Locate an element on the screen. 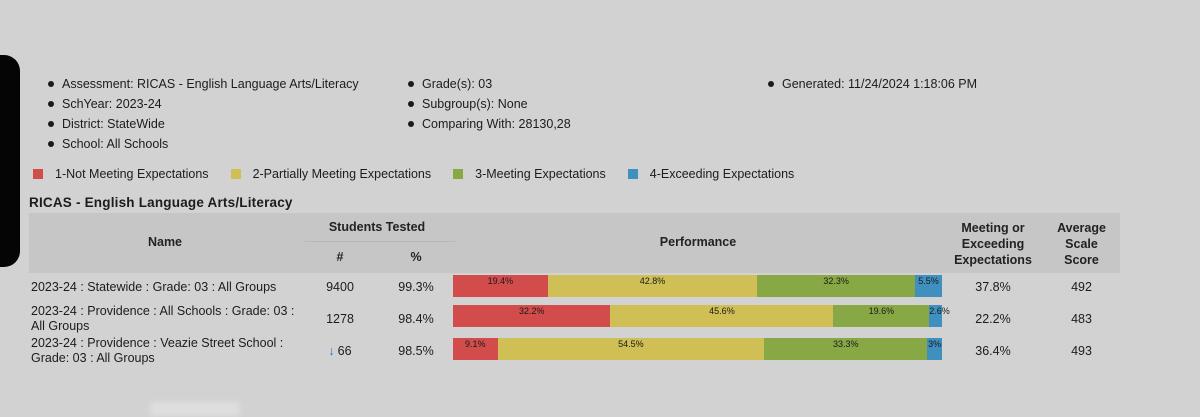 Image resolution: width=1200 pixels, height=417 pixels. segment-exceeding: 5.5% is located at coordinates (928, 286).